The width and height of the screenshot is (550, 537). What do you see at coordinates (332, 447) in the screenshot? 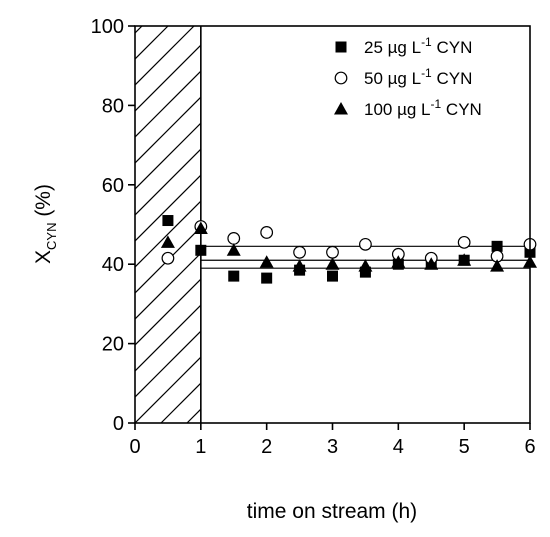
I see `x-tick-label: 3` at bounding box center [332, 447].